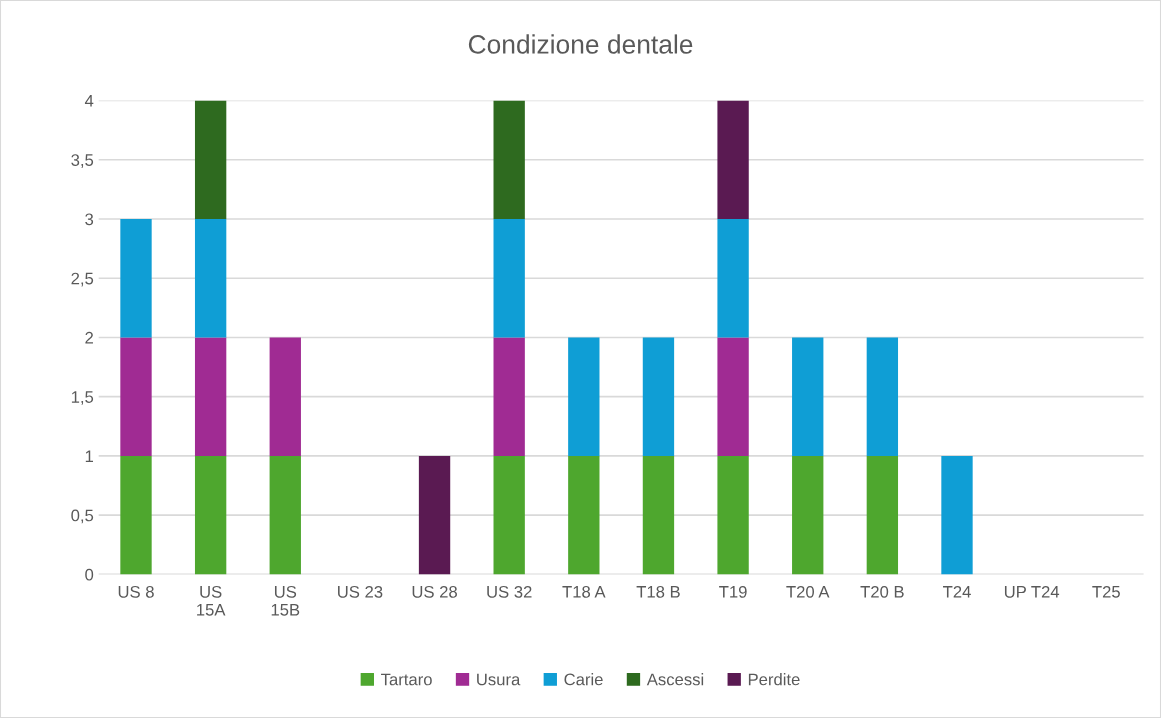 The width and height of the screenshot is (1161, 718). Describe the element at coordinates (499, 679) in the screenshot. I see `legend-label: Usura` at that location.